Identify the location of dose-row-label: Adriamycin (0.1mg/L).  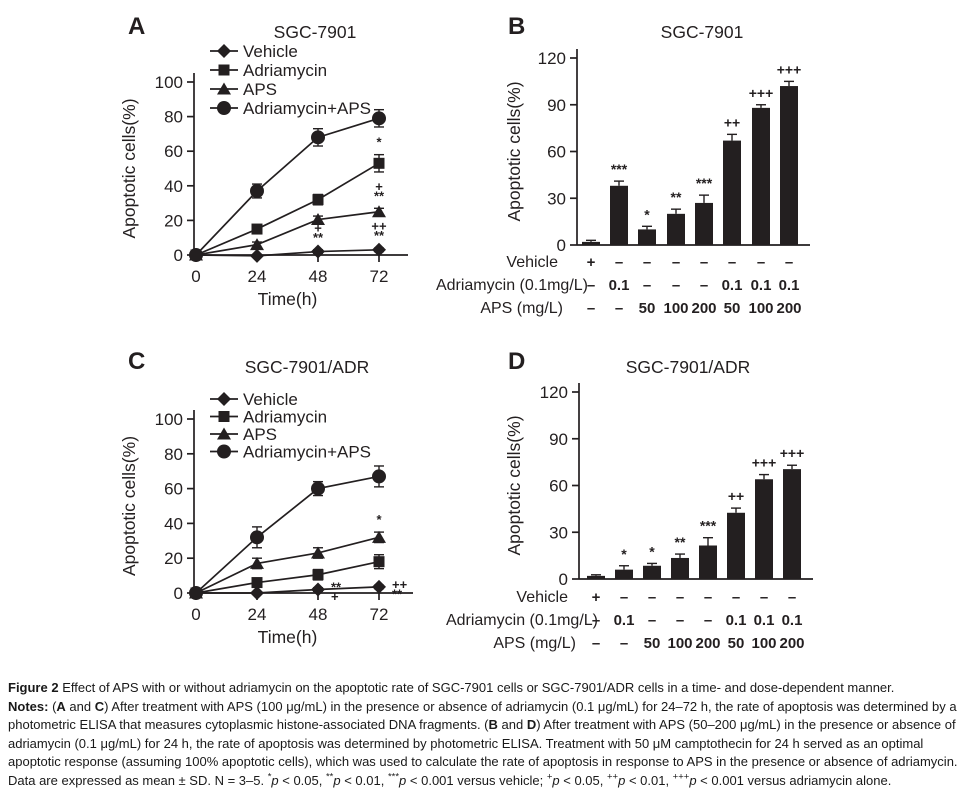
(522, 620).